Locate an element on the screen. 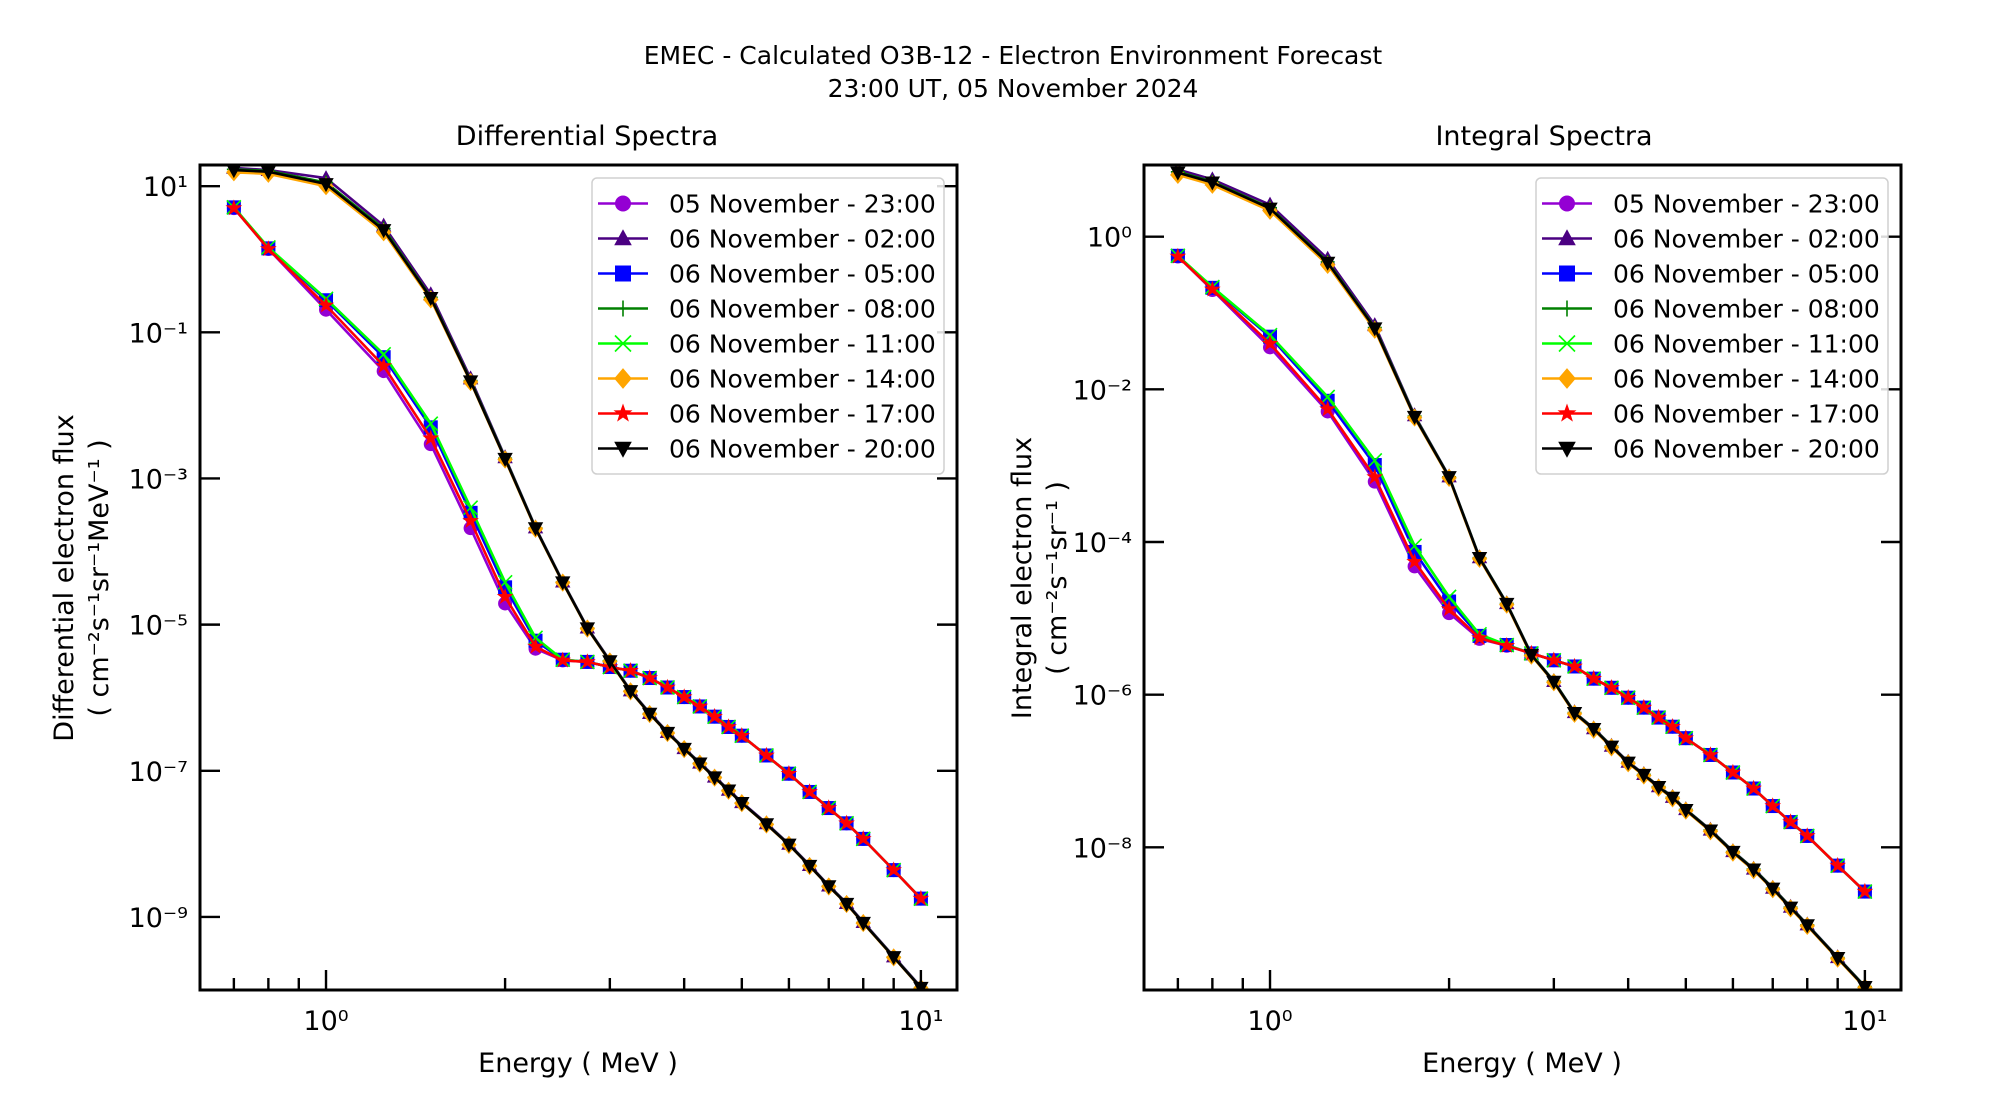  integral-chart-title: Integral Spectra is located at coordinates (1543, 136).